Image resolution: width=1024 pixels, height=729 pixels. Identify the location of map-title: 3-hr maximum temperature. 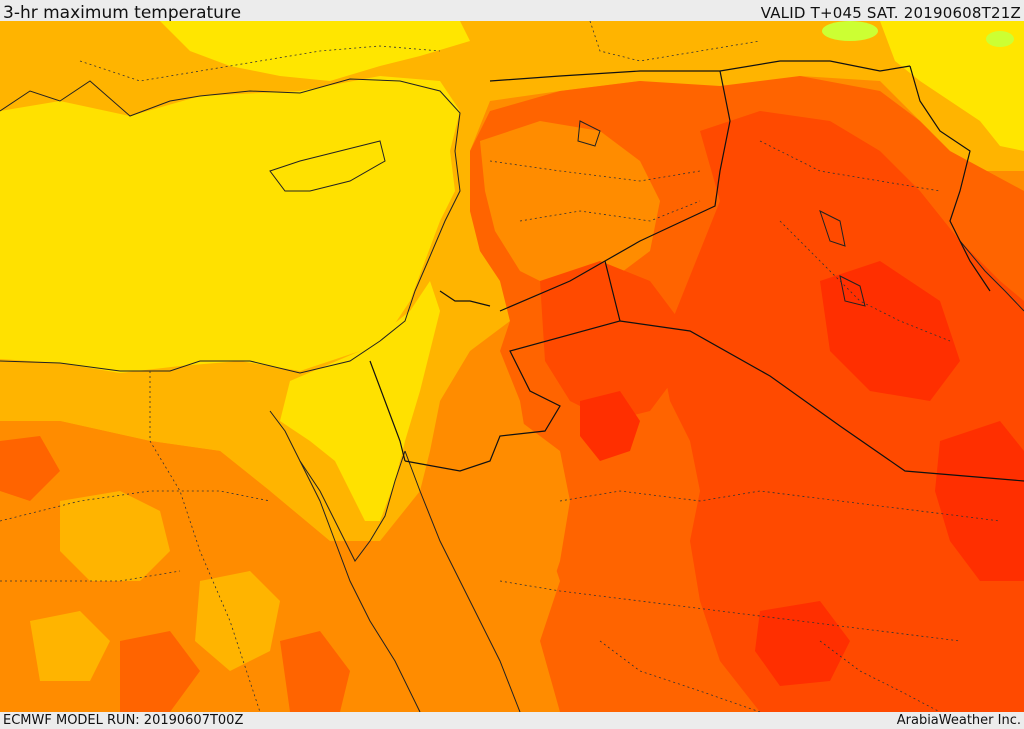
(122, 13).